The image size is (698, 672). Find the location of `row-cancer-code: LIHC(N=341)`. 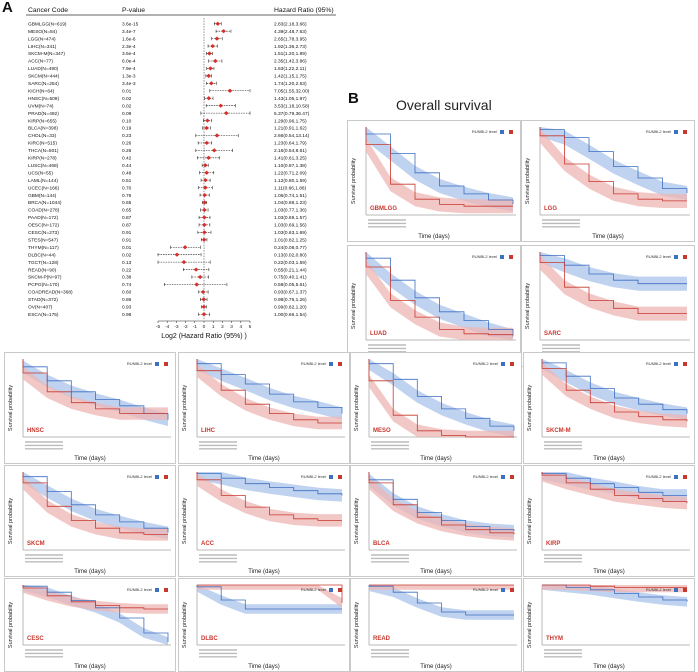

row-cancer-code: LIHC(N=341) is located at coordinates (42, 47).